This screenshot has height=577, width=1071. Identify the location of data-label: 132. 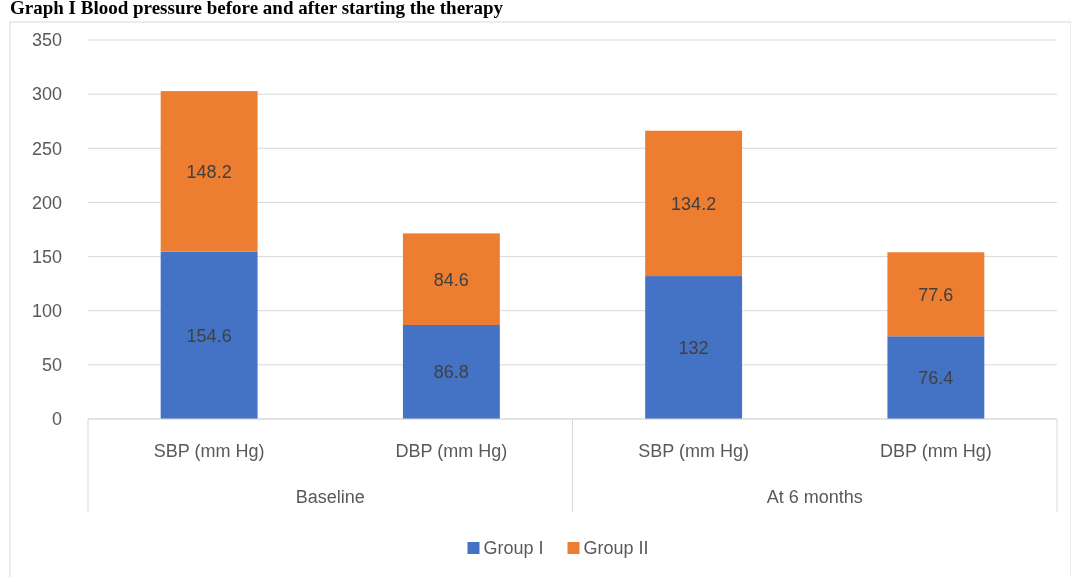
(693, 347).